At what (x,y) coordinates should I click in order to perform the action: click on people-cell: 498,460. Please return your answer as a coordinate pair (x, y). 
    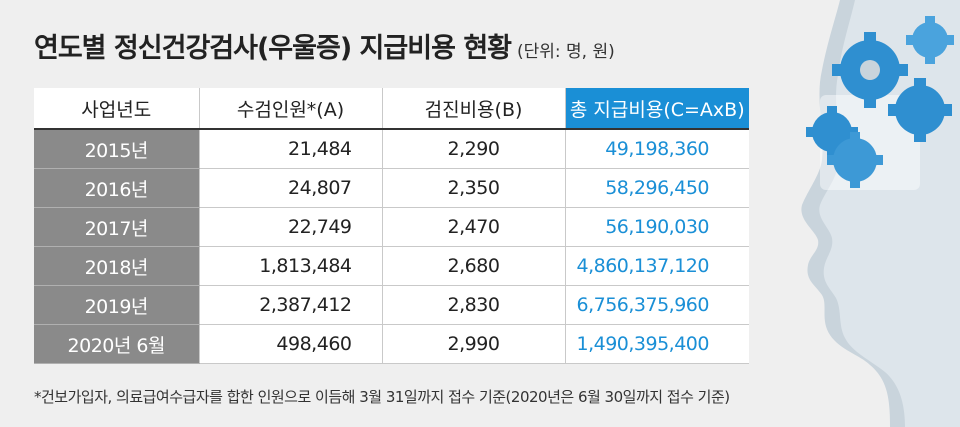
    Looking at the image, I should click on (291, 344).